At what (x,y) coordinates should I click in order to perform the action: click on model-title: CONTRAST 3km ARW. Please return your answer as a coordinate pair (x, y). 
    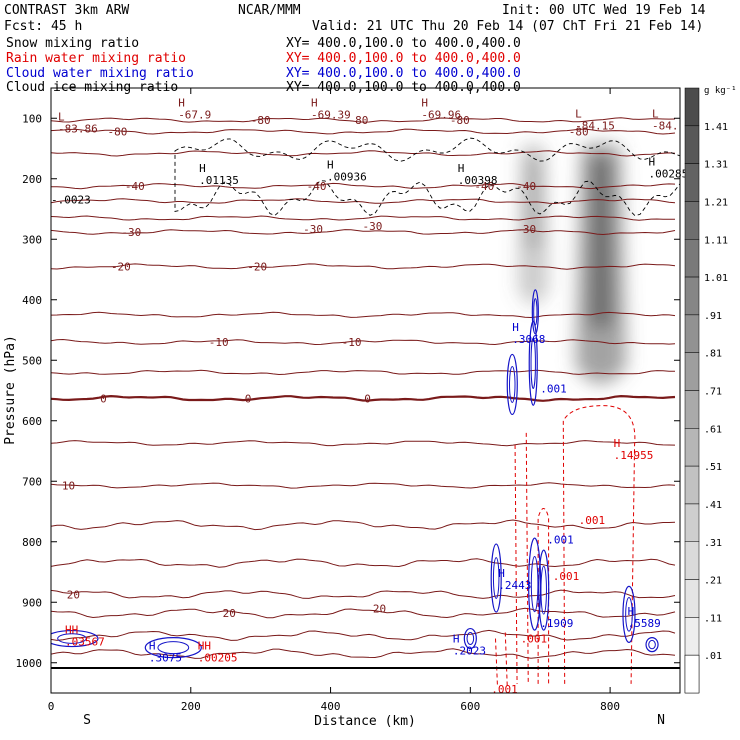
    Looking at the image, I should click on (67, 10).